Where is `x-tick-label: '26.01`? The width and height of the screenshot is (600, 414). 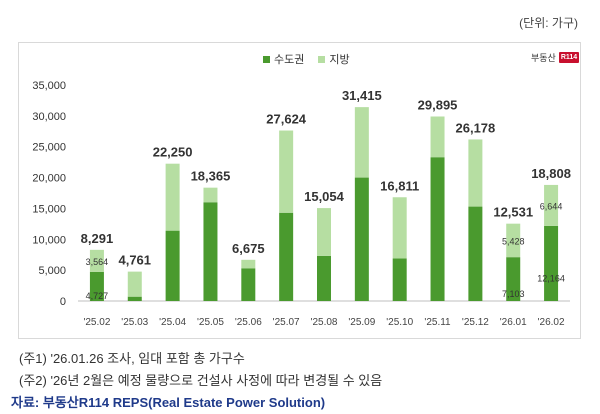
x-tick-label: '26.01 is located at coordinates (513, 322).